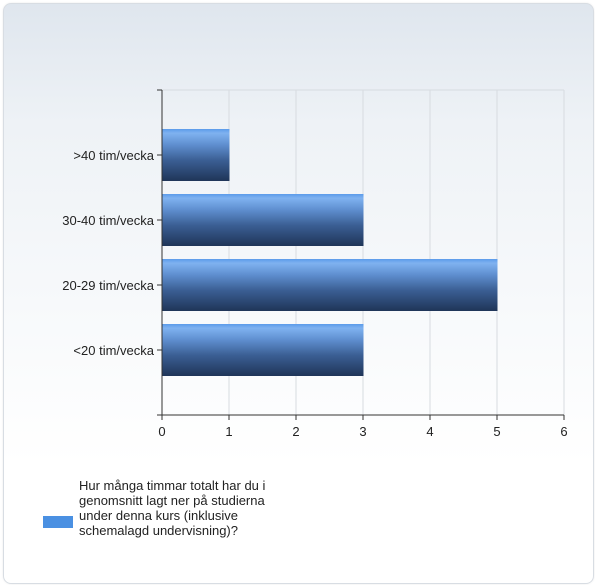 The image size is (595, 585). What do you see at coordinates (362, 431) in the screenshot?
I see `x-tick-label: 3` at bounding box center [362, 431].